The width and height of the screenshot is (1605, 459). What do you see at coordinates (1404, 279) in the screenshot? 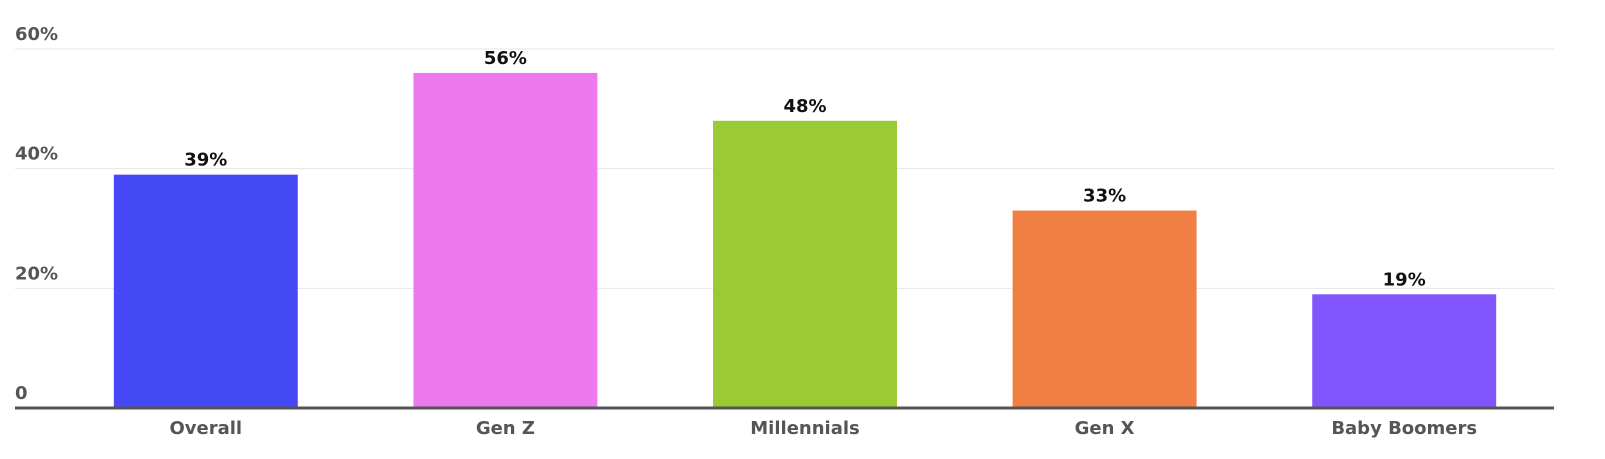
I see `value-label: 19%` at bounding box center [1404, 279].